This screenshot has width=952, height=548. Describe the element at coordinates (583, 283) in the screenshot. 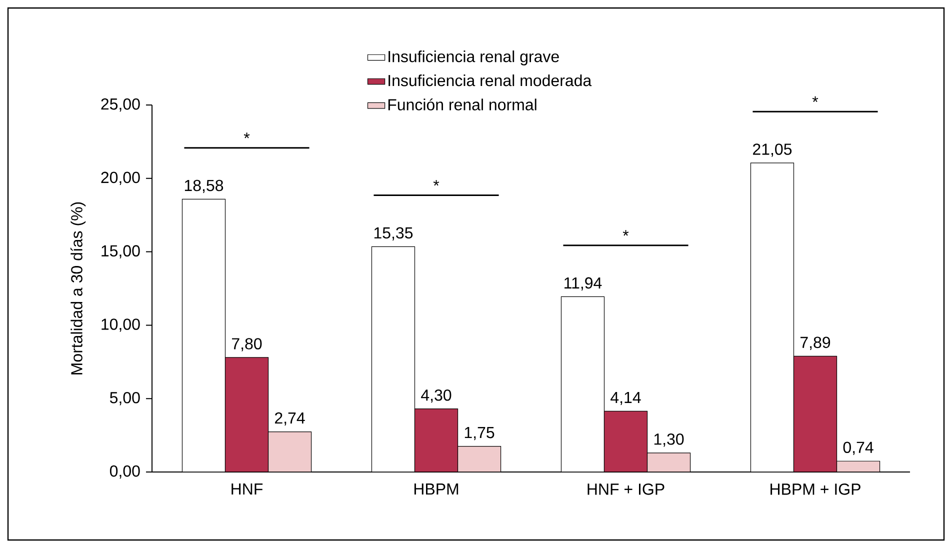

I see `data-label: 11,94` at that location.